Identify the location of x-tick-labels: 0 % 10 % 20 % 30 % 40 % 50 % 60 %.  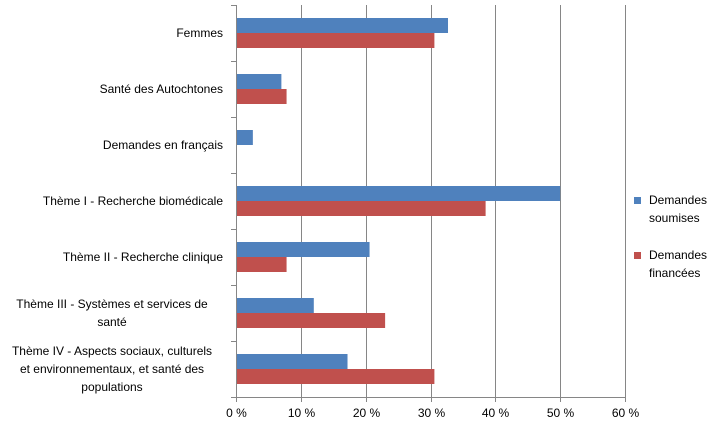
(432, 413).